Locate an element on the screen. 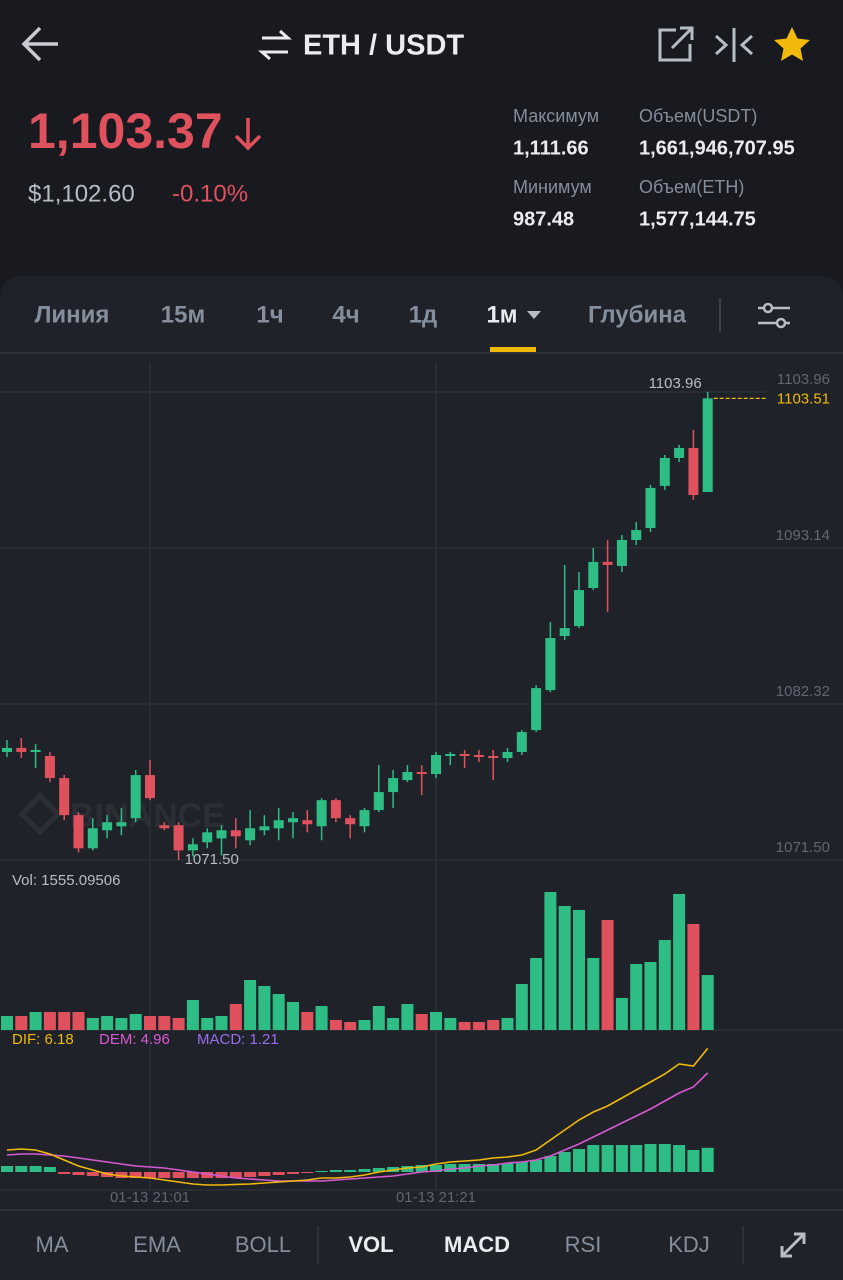  timeframe-tab: 4ч is located at coordinates (345, 314).